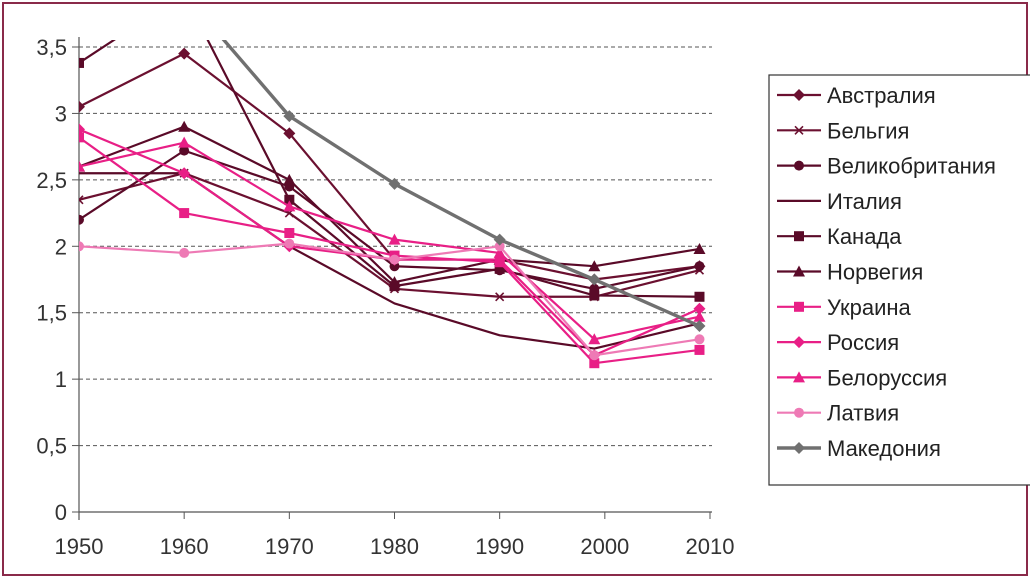 The image size is (1030, 583). I want to click on legend-item-9: Белоруссия, so click(862, 377).